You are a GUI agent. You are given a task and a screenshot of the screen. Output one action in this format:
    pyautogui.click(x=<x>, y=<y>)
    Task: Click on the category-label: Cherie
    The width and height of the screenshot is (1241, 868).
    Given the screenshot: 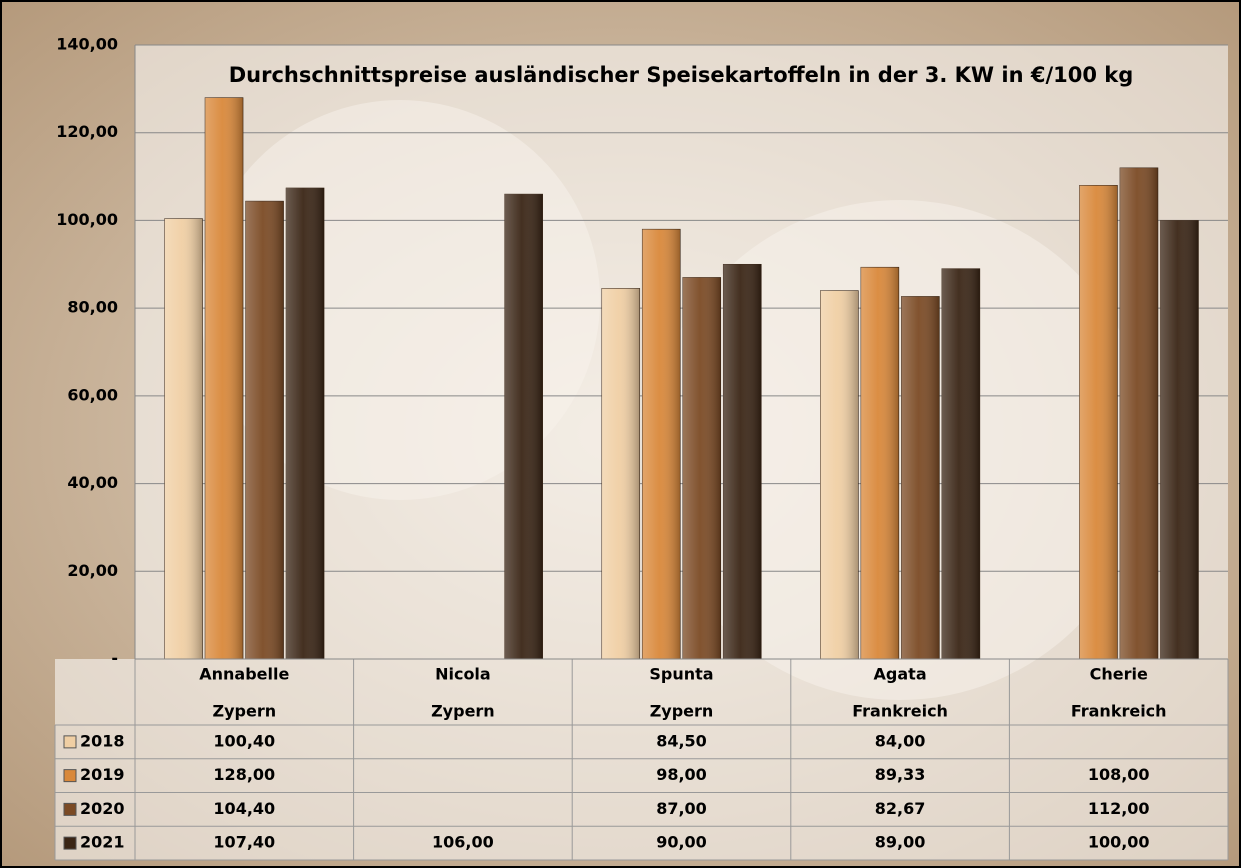 What is the action you would take?
    pyautogui.click(x=1119, y=674)
    